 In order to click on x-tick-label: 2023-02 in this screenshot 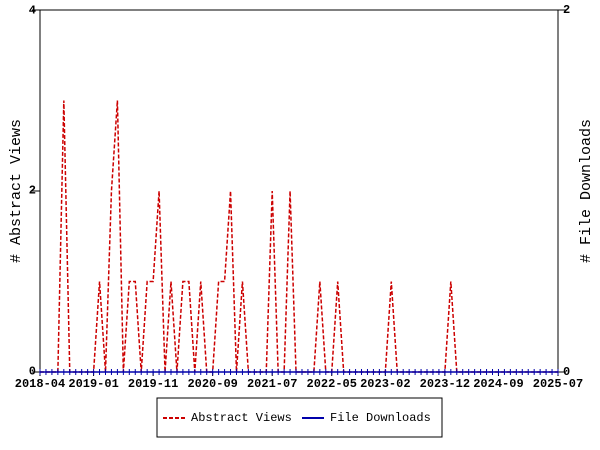, I will do `click(385, 384)`.